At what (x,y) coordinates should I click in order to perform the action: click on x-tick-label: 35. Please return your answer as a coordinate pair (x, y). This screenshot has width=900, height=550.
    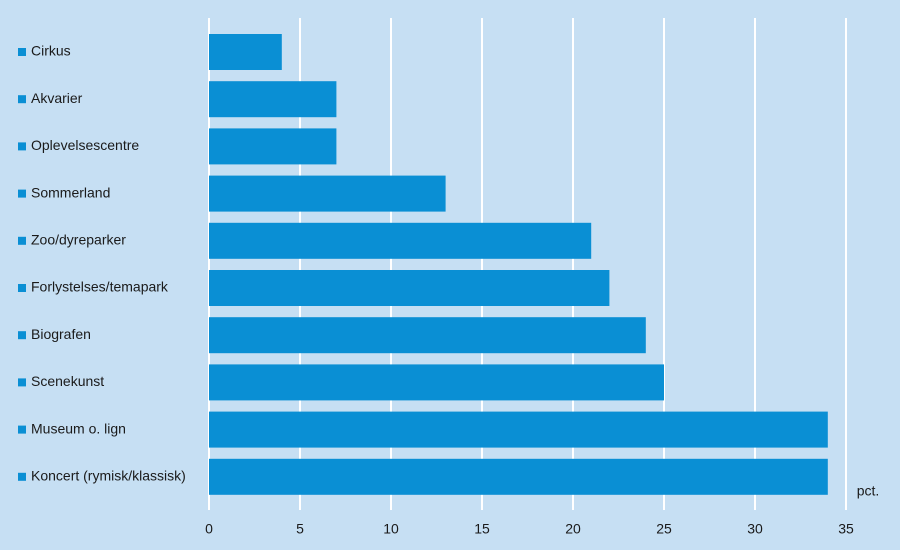
    Looking at the image, I should click on (846, 529).